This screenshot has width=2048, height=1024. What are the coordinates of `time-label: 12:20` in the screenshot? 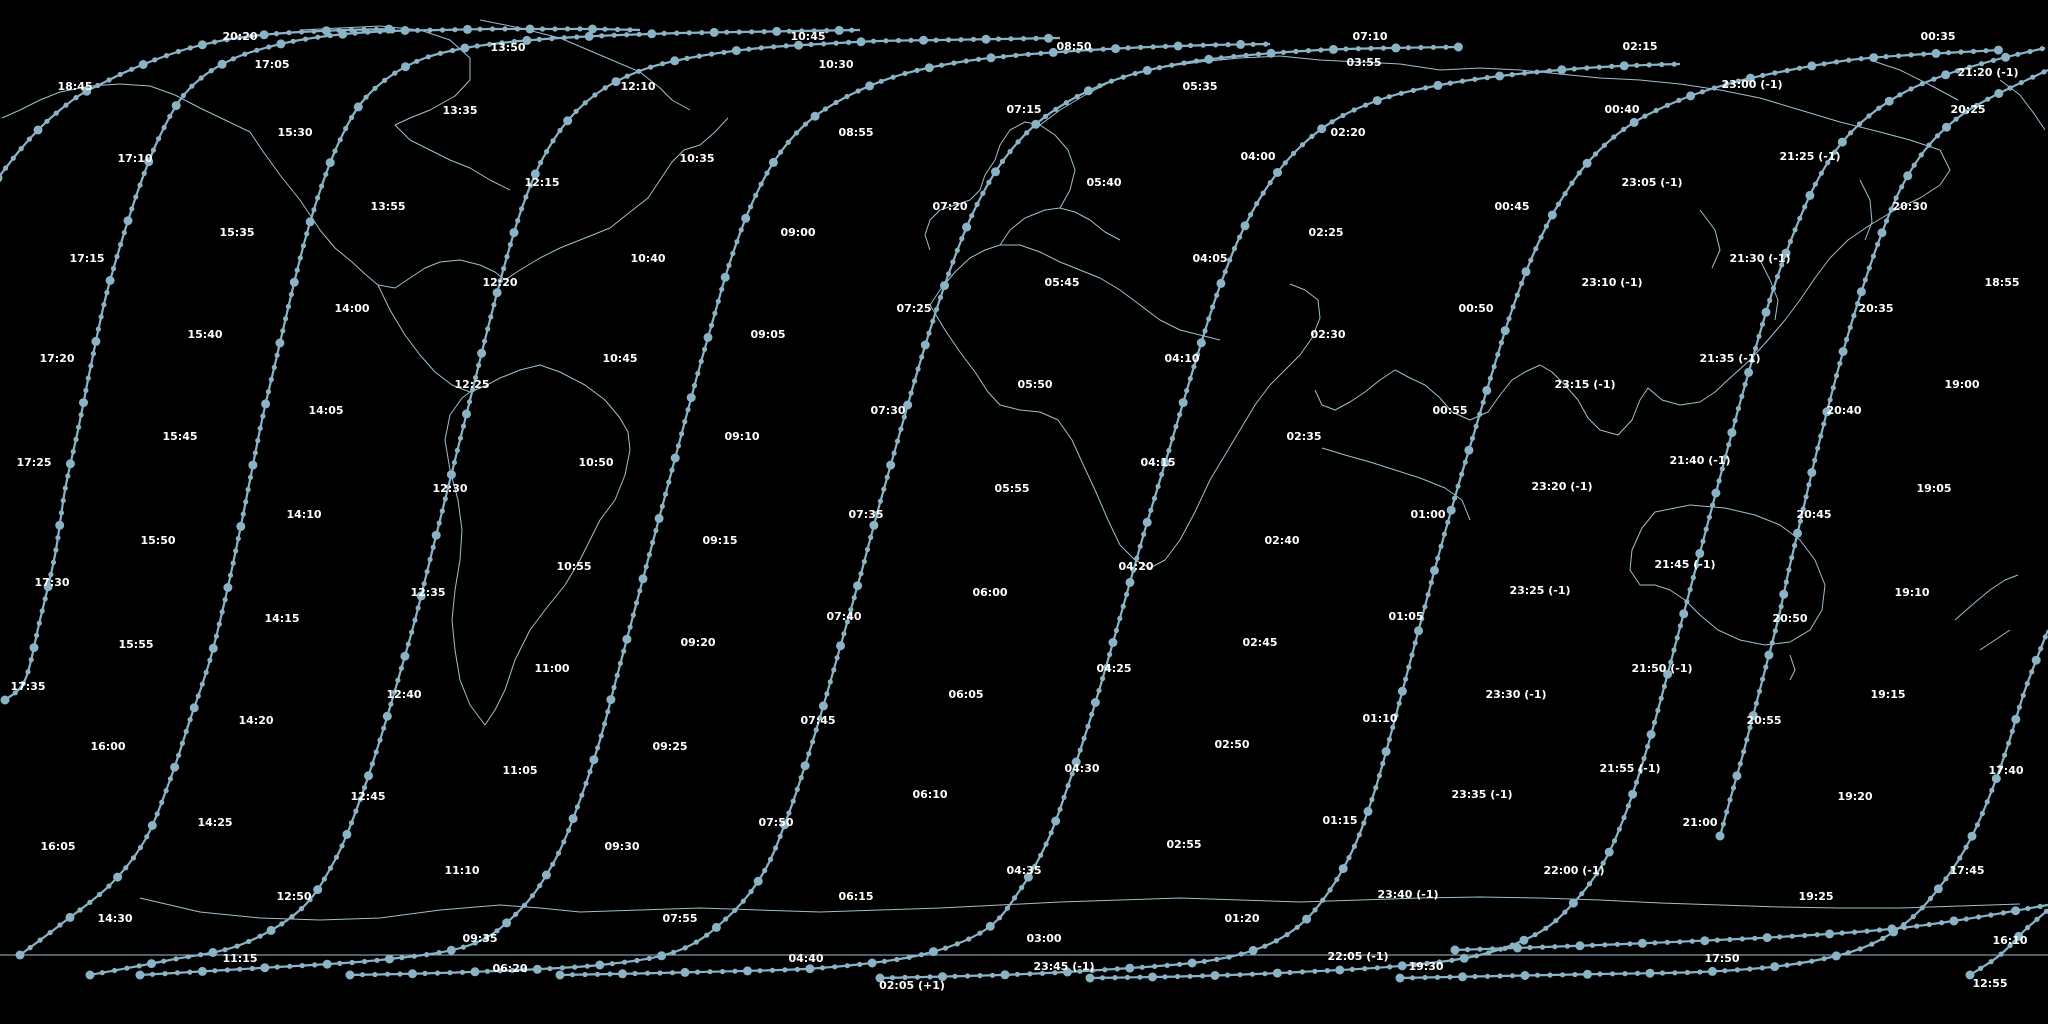 It's located at (499, 282).